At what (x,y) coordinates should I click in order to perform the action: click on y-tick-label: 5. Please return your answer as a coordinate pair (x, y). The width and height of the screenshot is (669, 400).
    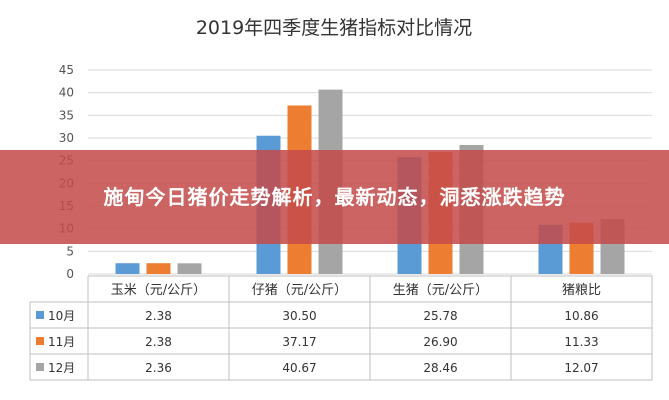
    Looking at the image, I should click on (70, 251).